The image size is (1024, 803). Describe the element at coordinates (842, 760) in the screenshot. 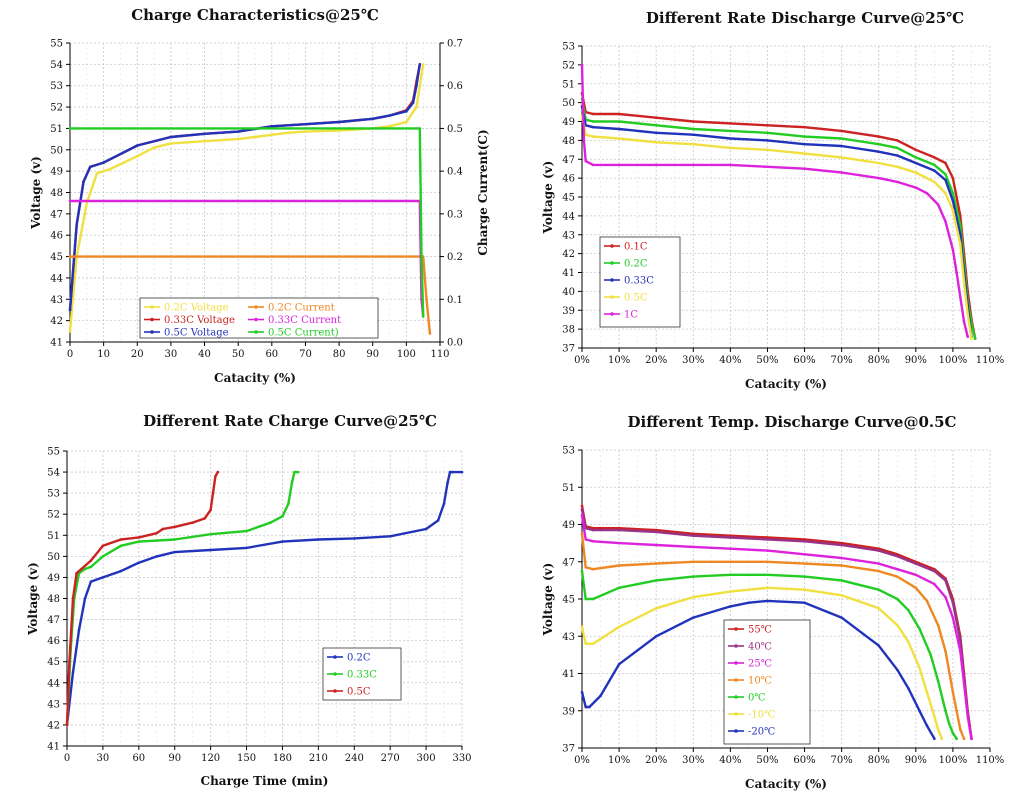

I see `x-tick-label: 70%` at that location.